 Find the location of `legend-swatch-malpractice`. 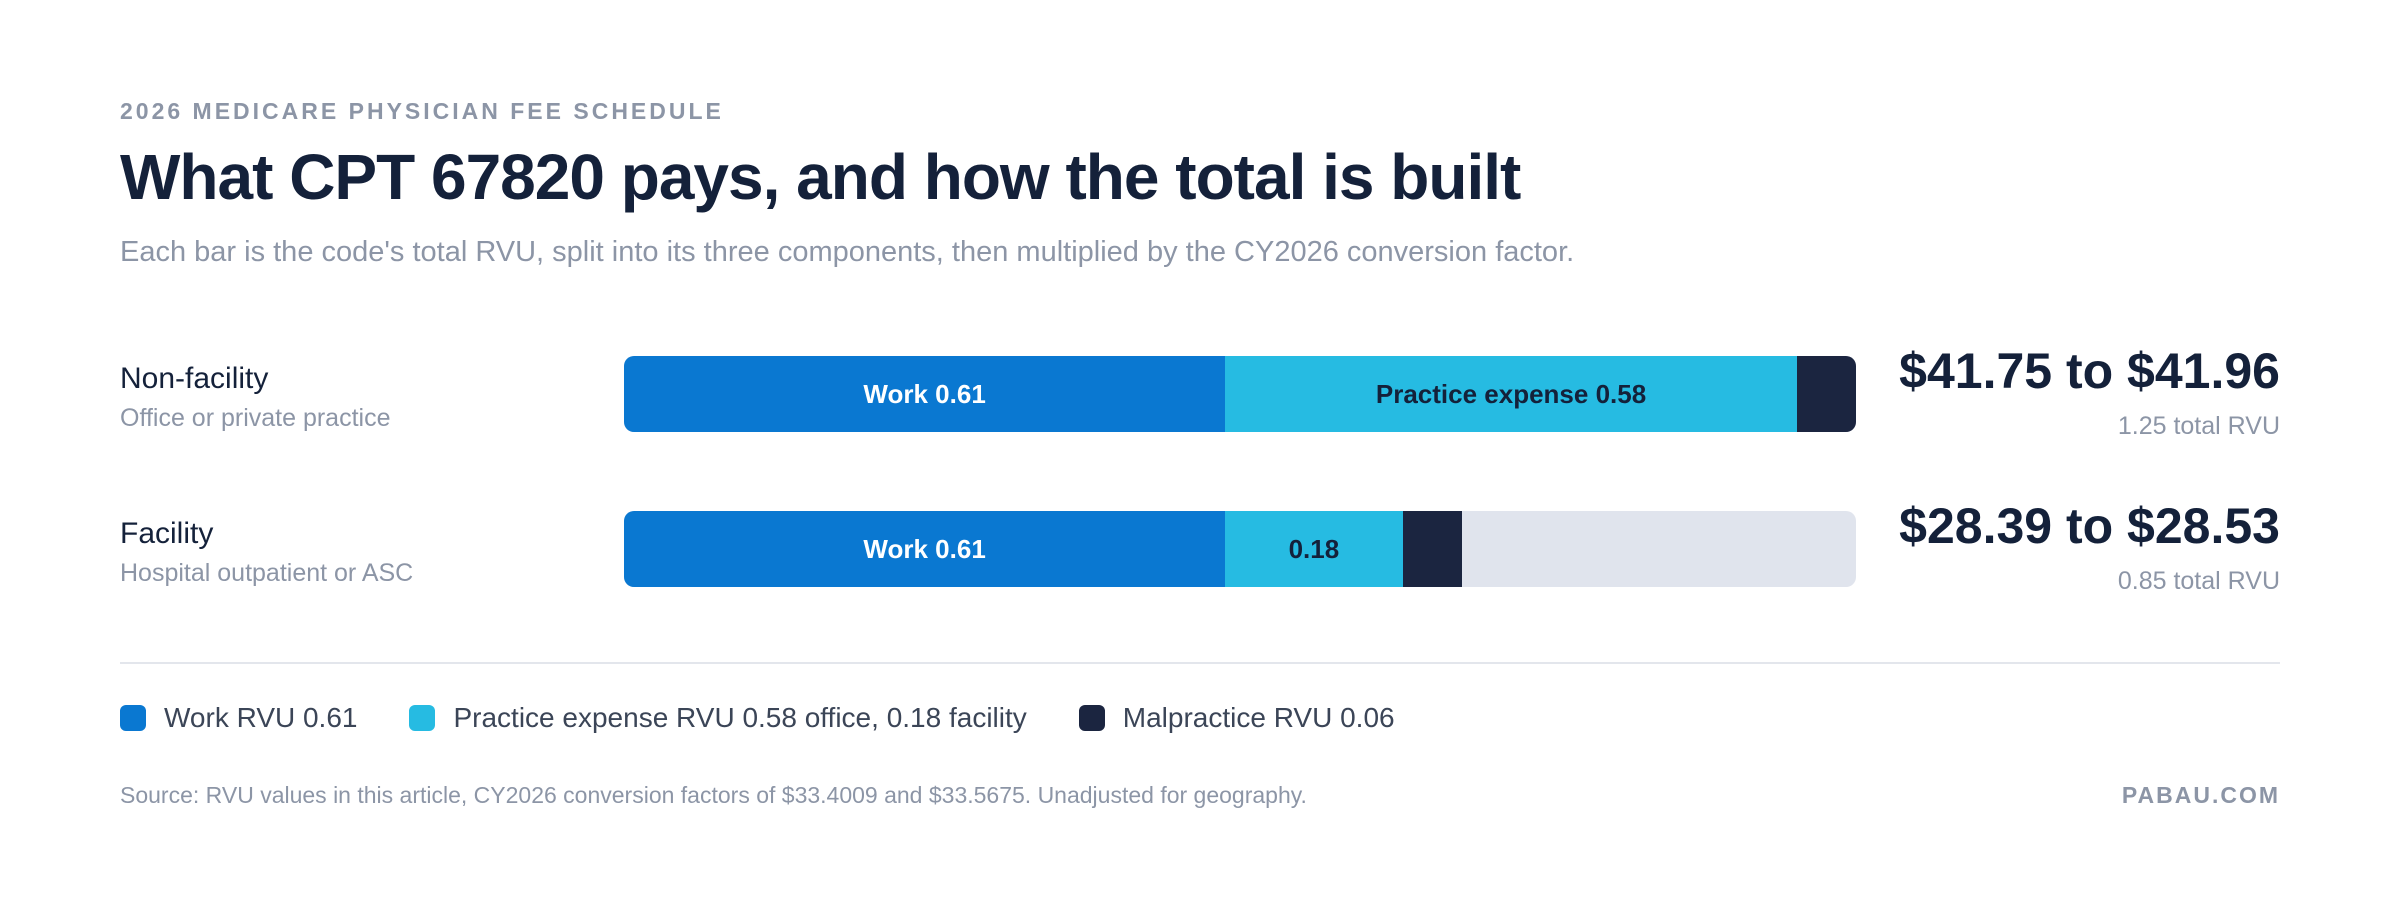

legend-swatch-malpractice is located at coordinates (1091, 718).